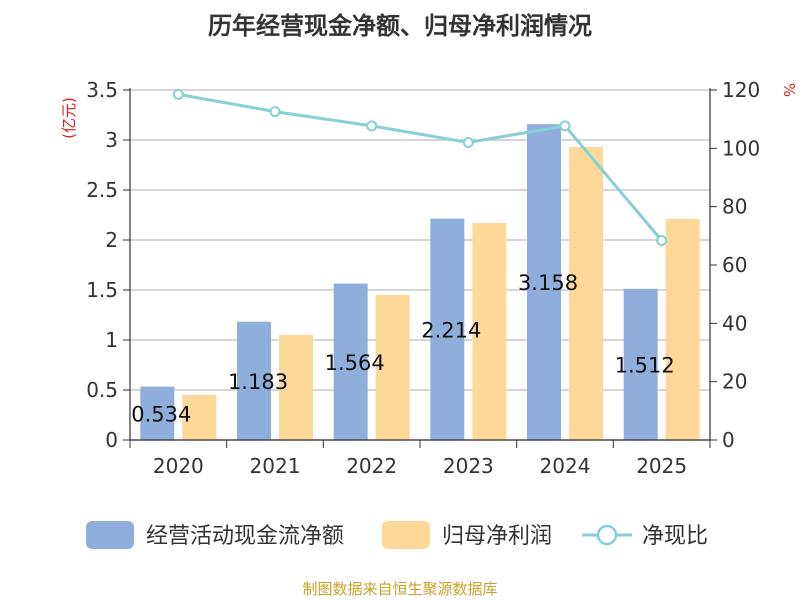 The height and width of the screenshot is (600, 800). I want to click on legend-swatch-net-profit, so click(406, 535).